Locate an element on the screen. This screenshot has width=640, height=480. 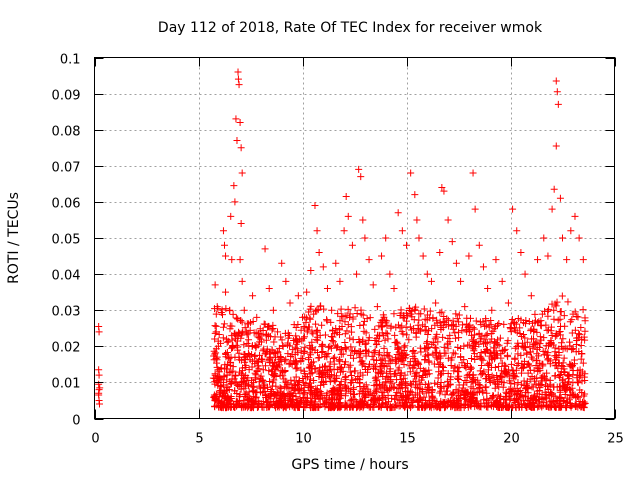
y-tick-label: 0.09 is located at coordinates (66, 96).